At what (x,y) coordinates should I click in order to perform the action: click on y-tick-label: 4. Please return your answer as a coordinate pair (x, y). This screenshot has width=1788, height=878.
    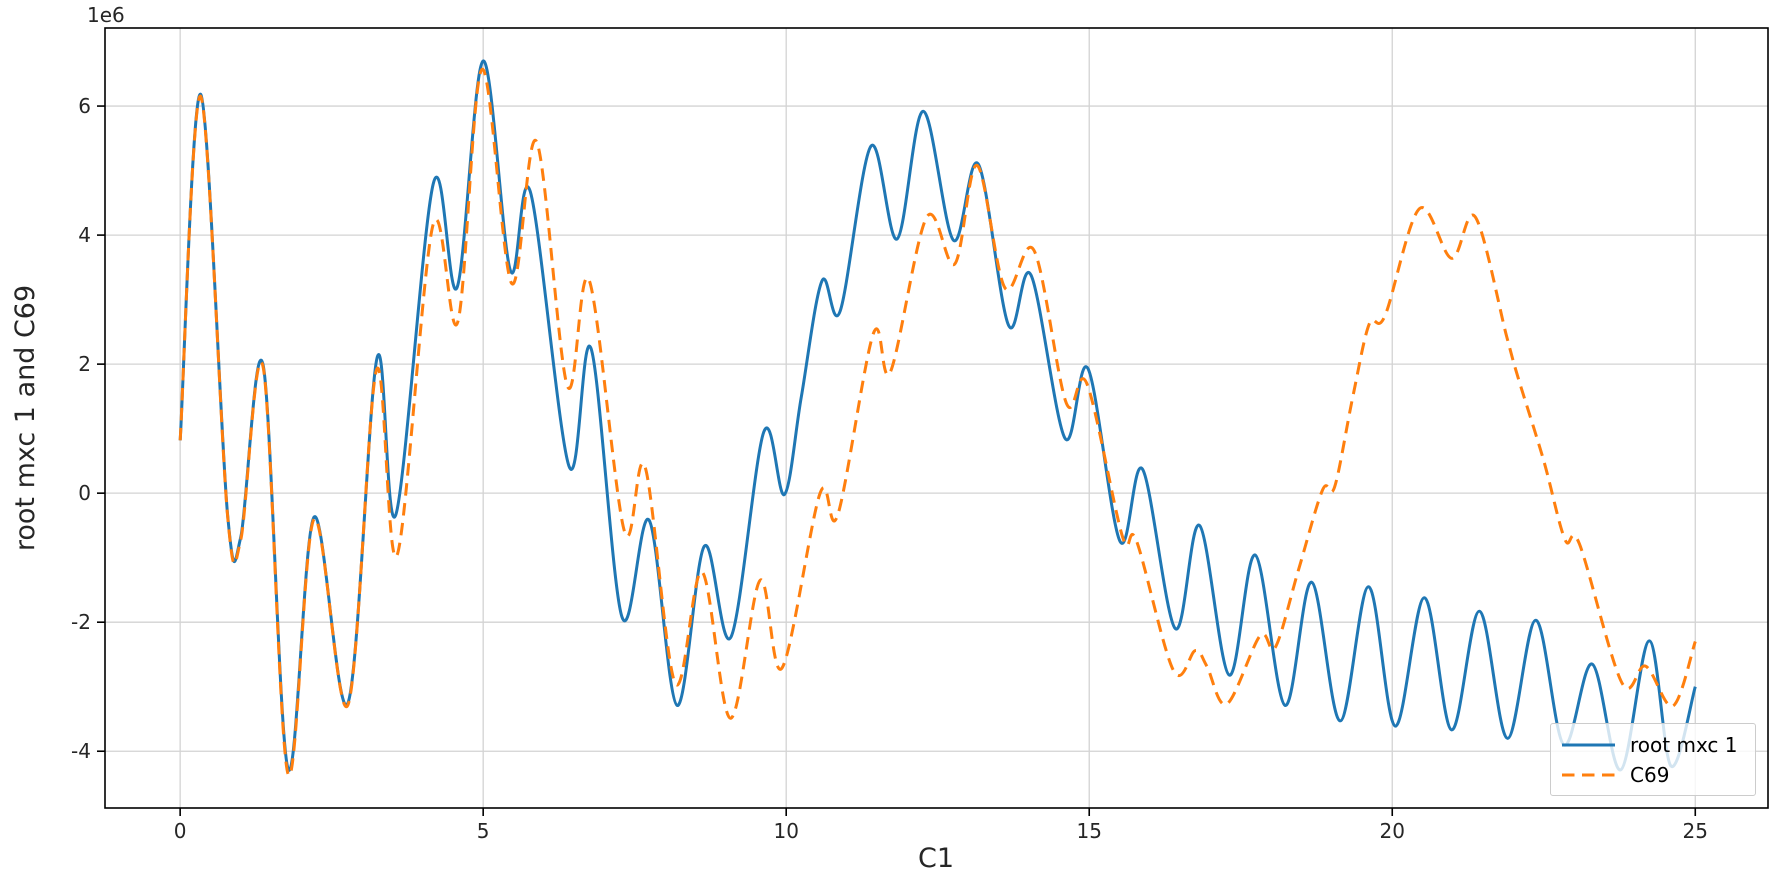
    Looking at the image, I should click on (84, 235).